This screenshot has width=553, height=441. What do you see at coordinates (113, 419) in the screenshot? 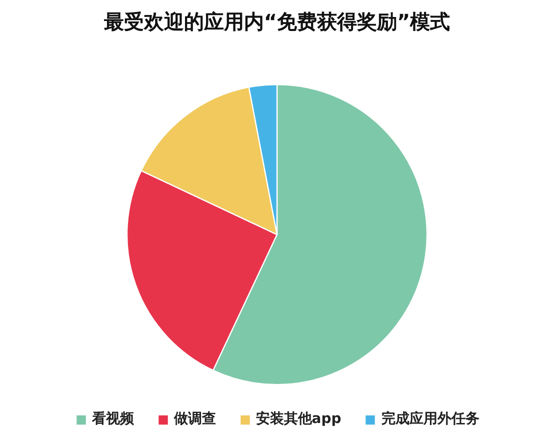
I see `legend-label: 看视频` at bounding box center [113, 419].